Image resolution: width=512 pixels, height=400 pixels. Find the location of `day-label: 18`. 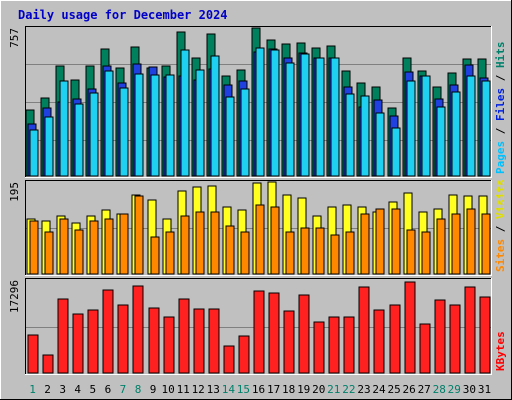

day-label: 18 is located at coordinates (288, 389).